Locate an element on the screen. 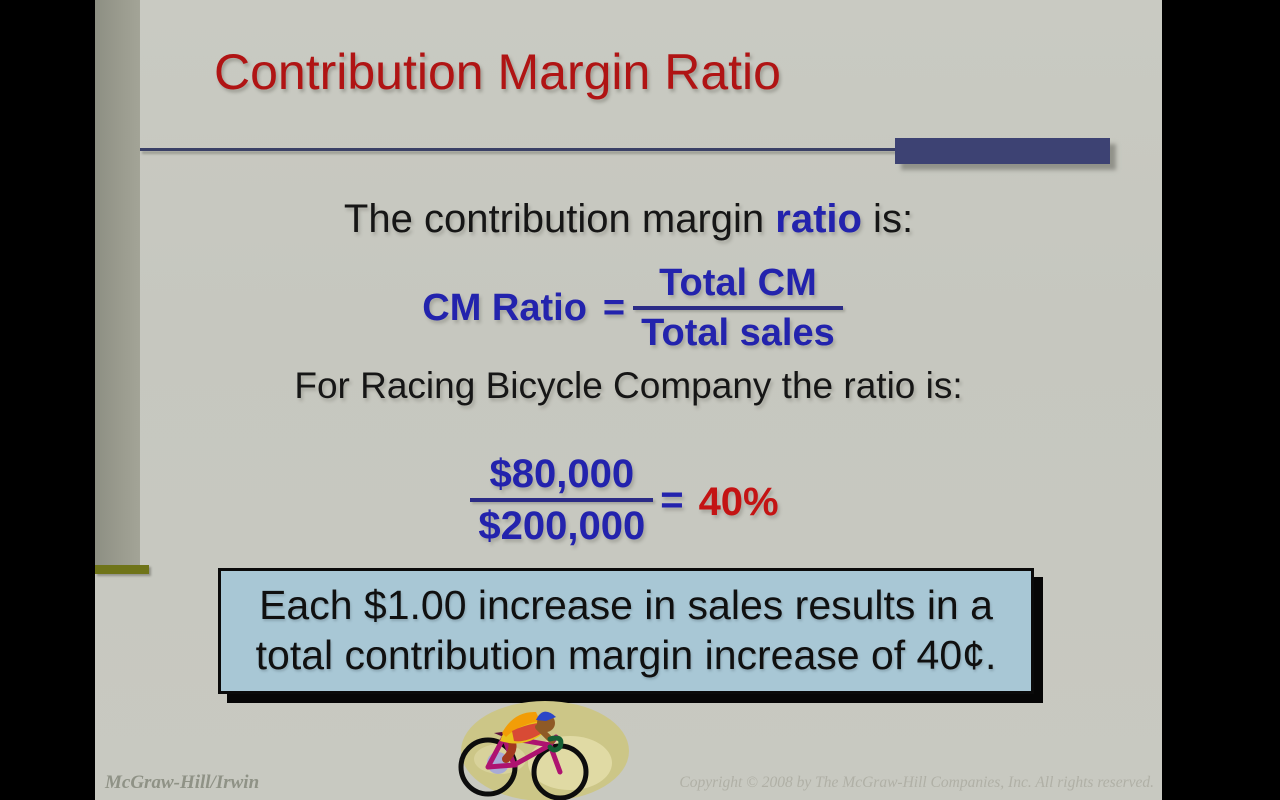  cyclist-clipart-icon is located at coordinates (547, 748).